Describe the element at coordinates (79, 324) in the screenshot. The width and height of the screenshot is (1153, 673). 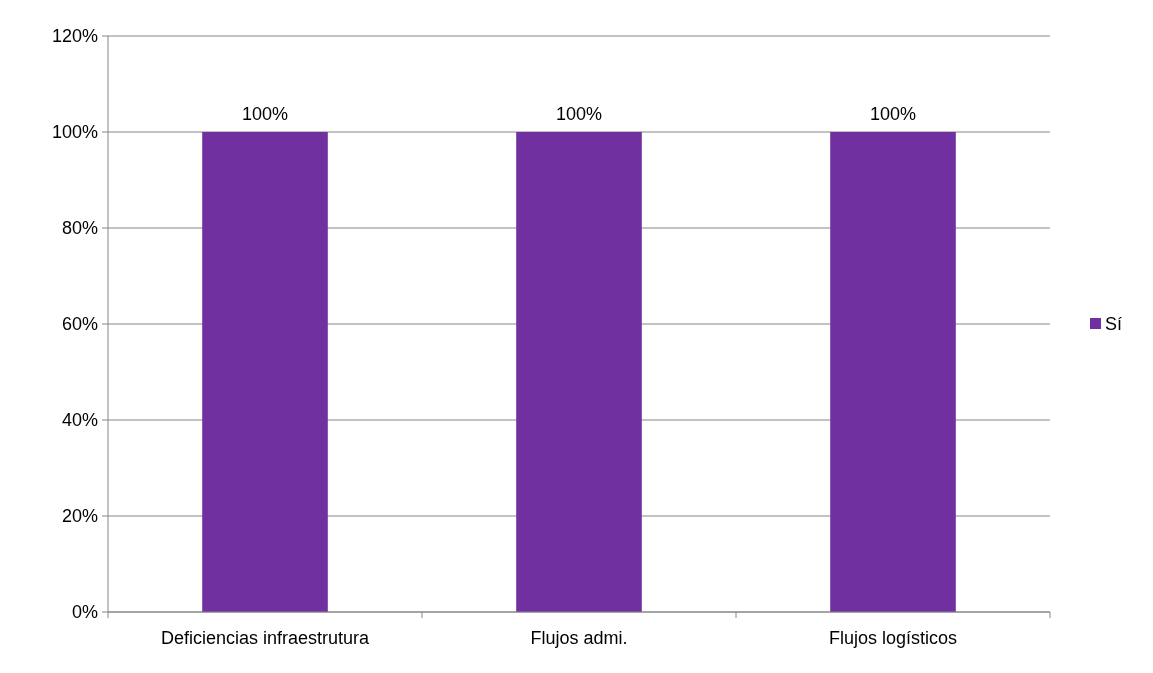
I see `y-tick-label: 60%` at that location.